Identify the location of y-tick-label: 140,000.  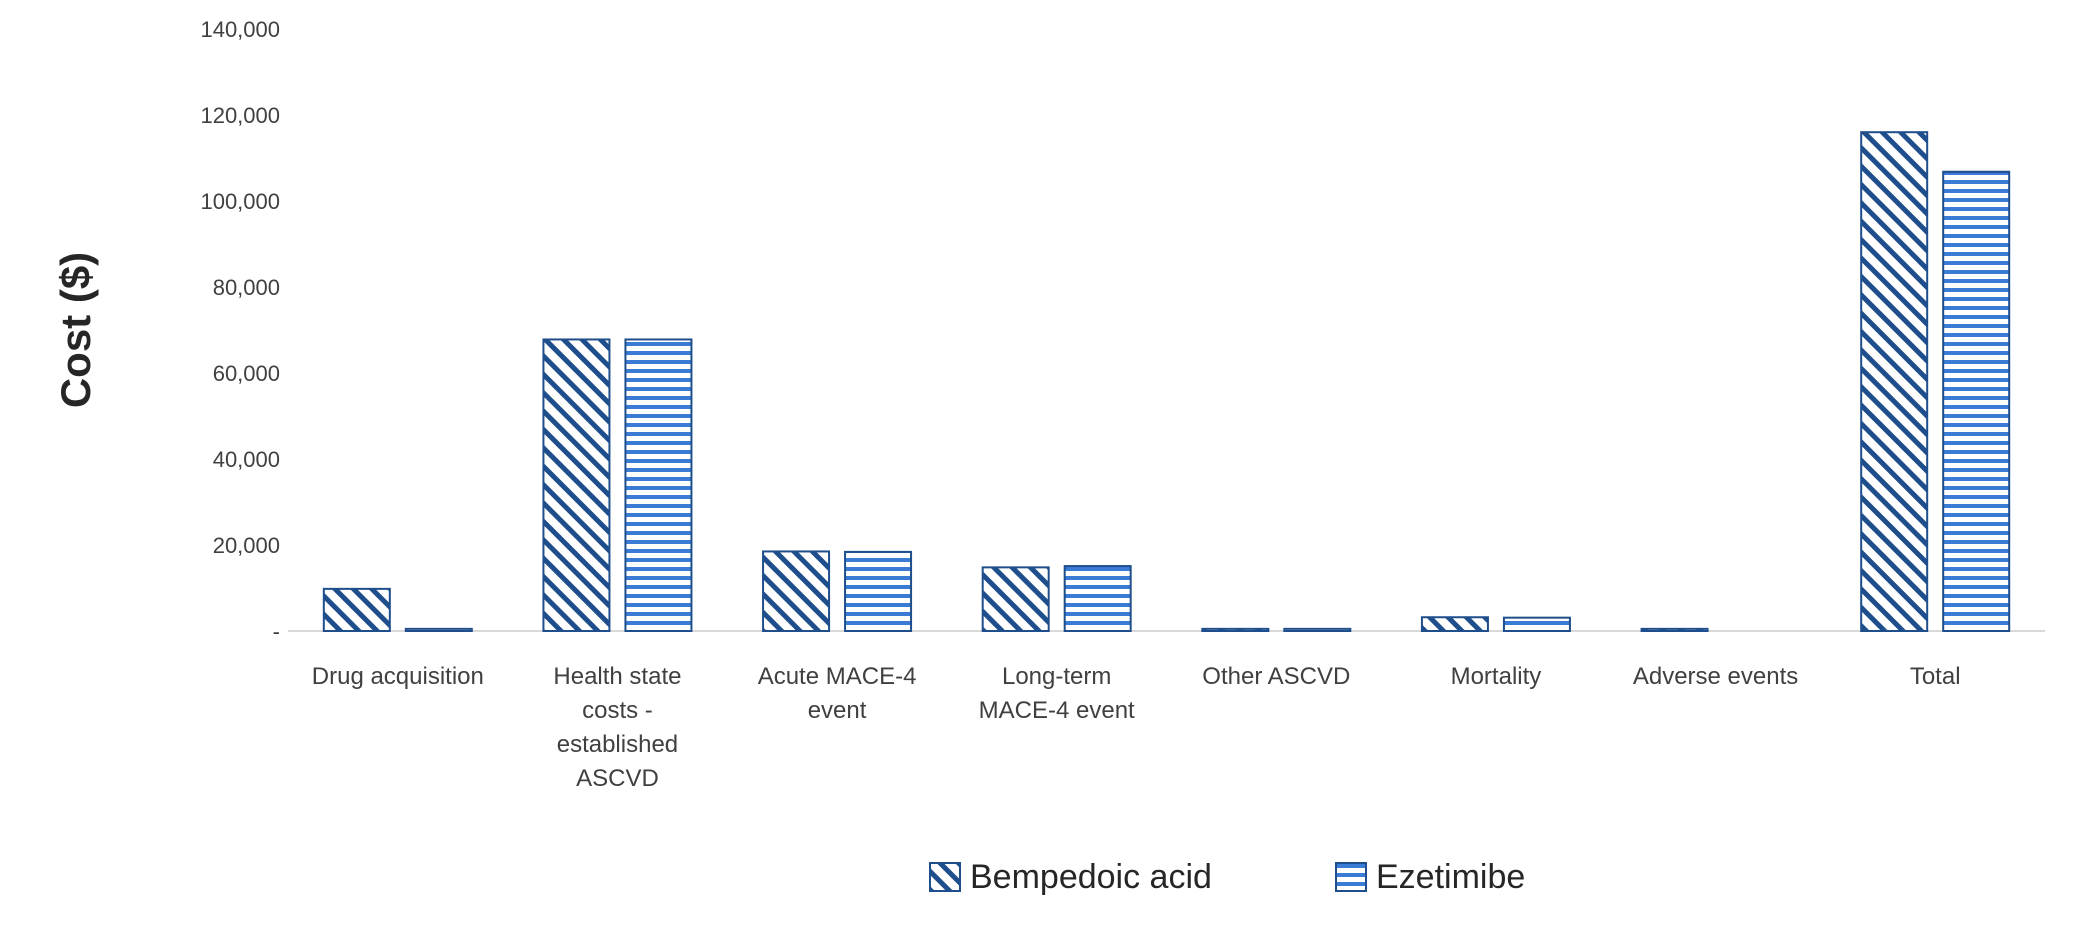
(240, 29).